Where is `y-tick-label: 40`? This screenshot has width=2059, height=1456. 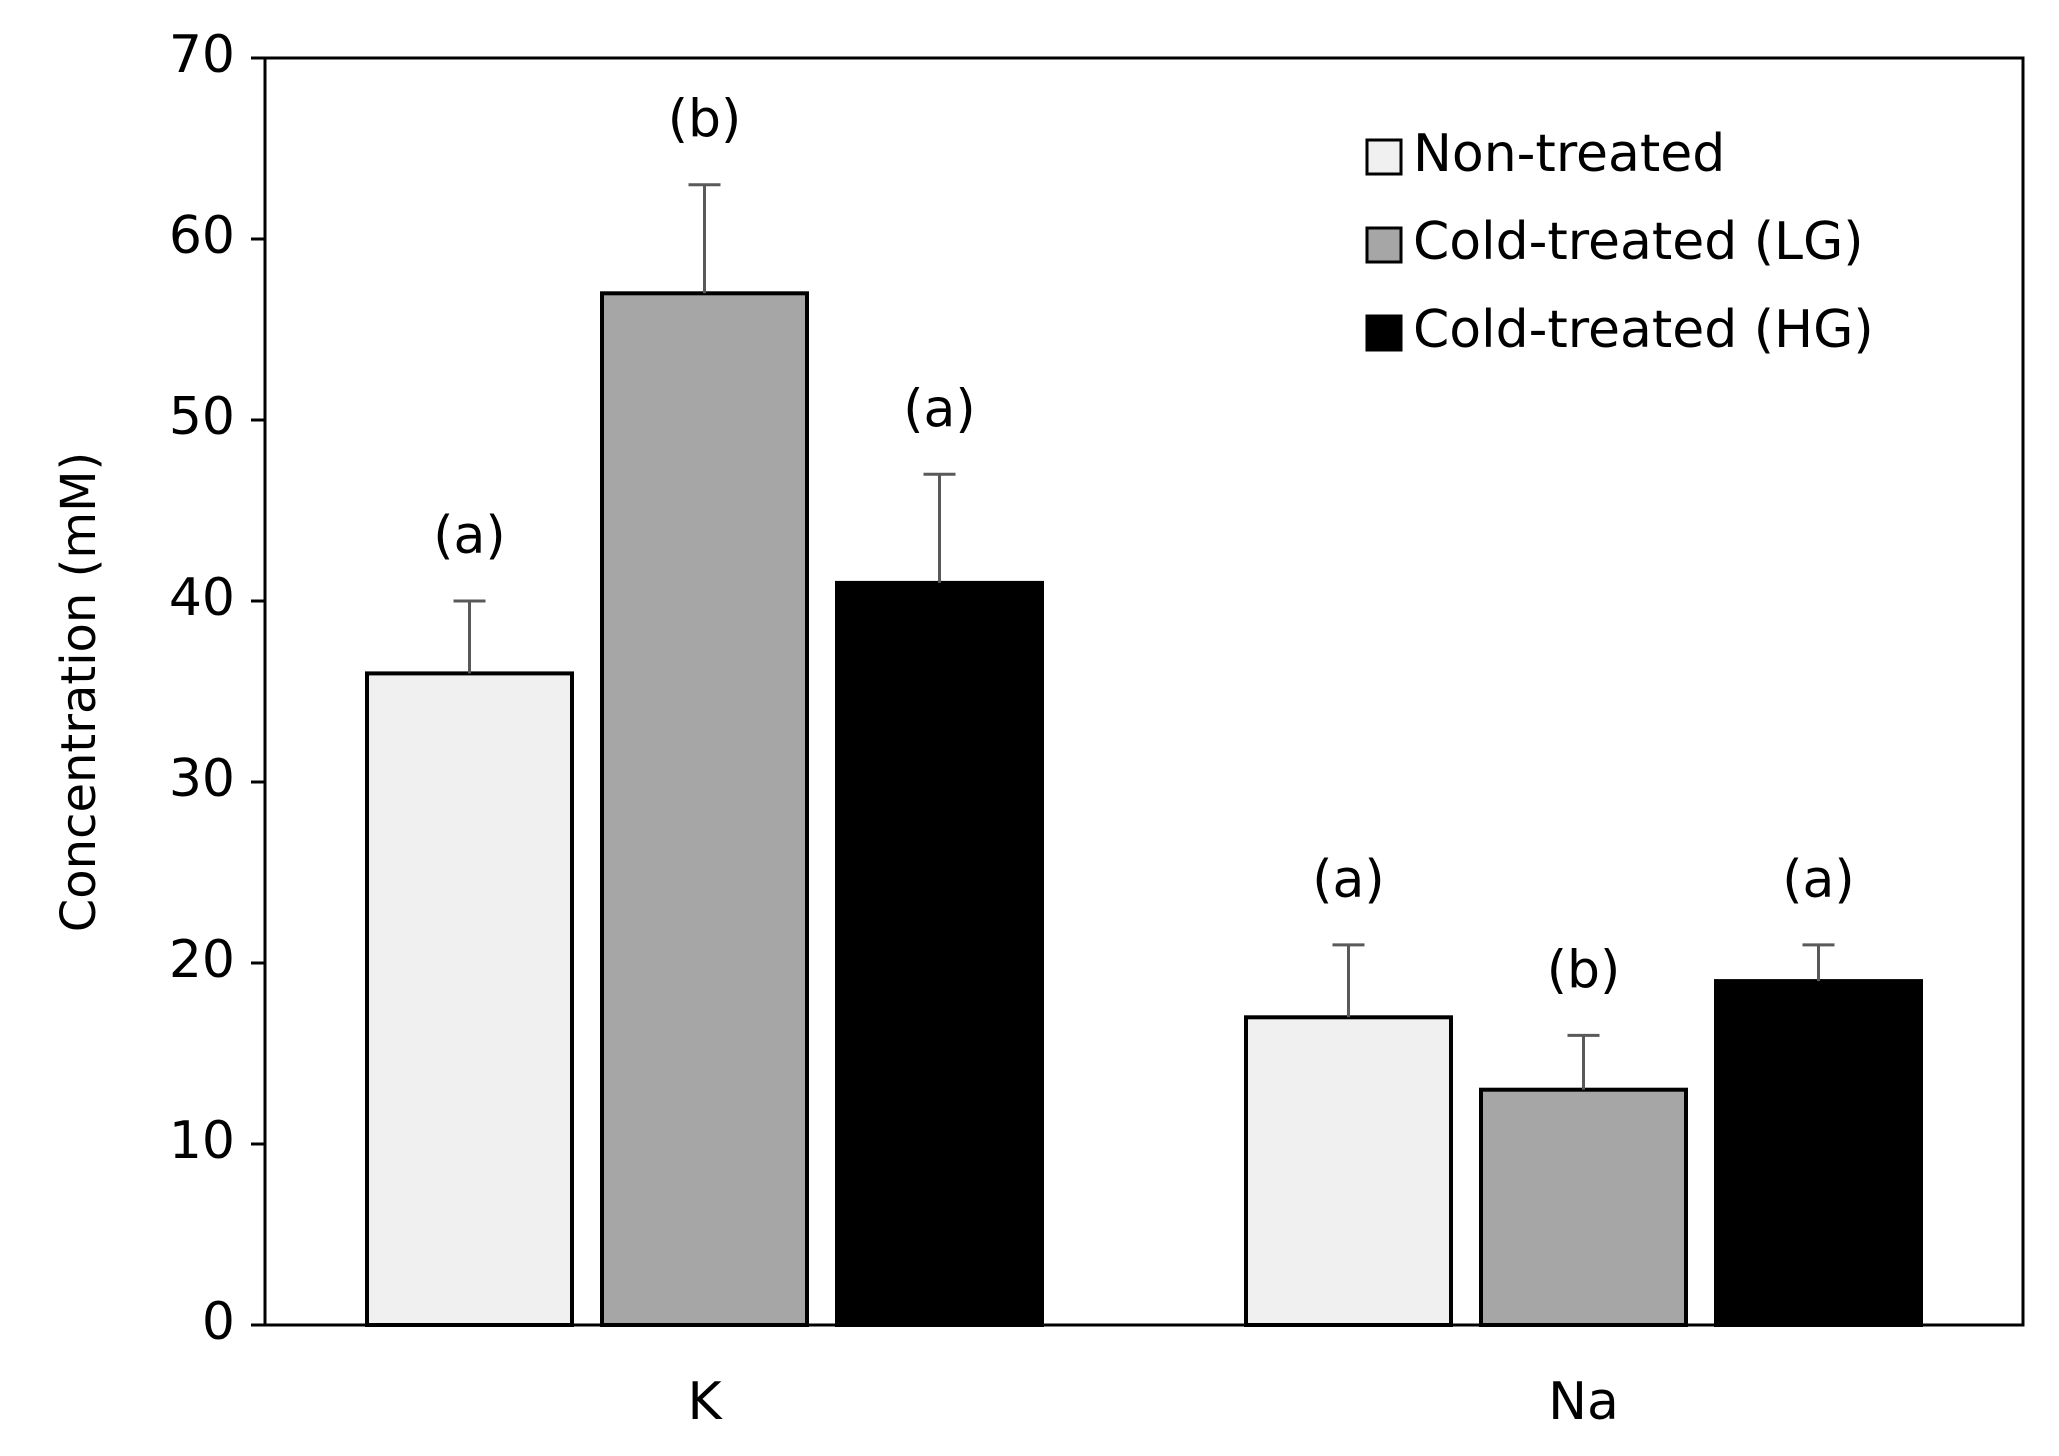
y-tick-label: 40 is located at coordinates (202, 598).